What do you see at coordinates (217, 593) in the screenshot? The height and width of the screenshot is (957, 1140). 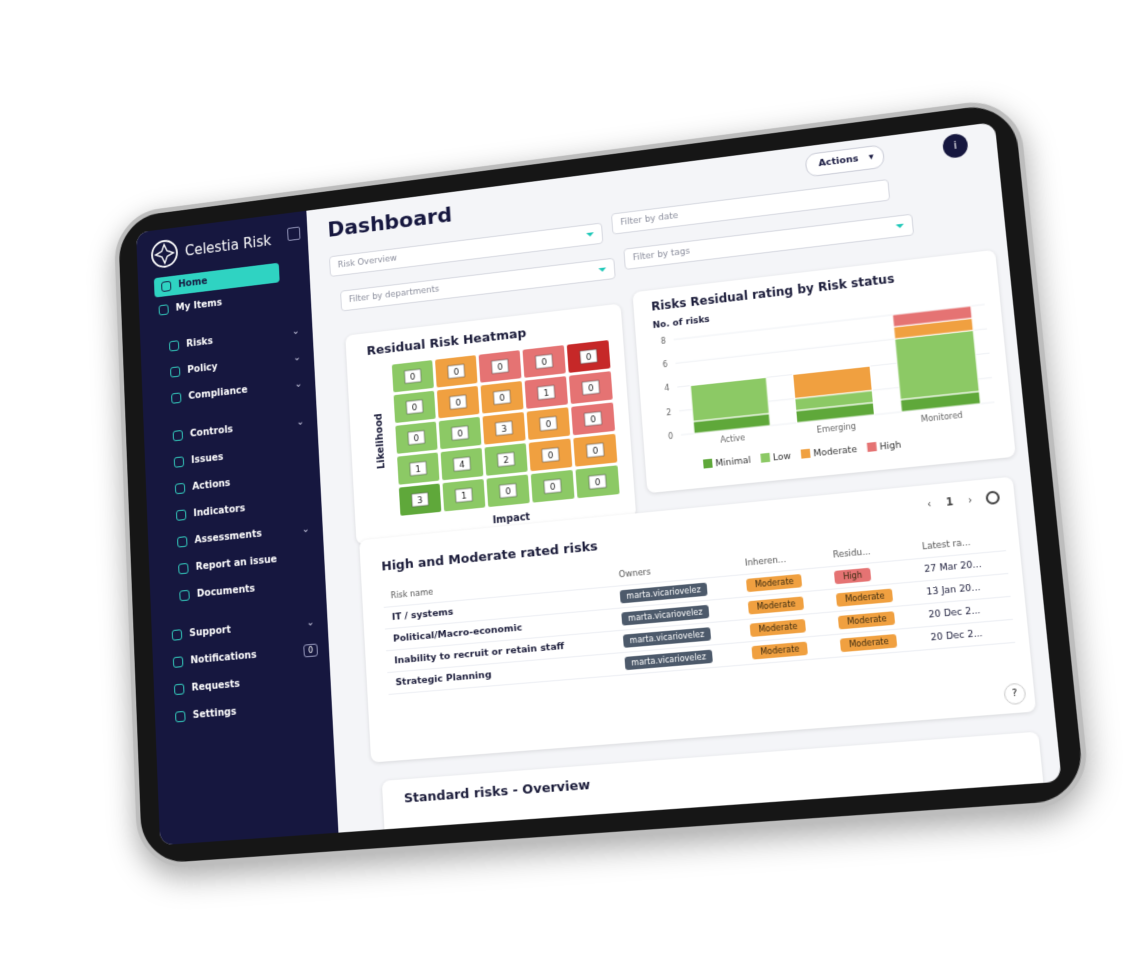 I see `nav-item: Documents` at bounding box center [217, 593].